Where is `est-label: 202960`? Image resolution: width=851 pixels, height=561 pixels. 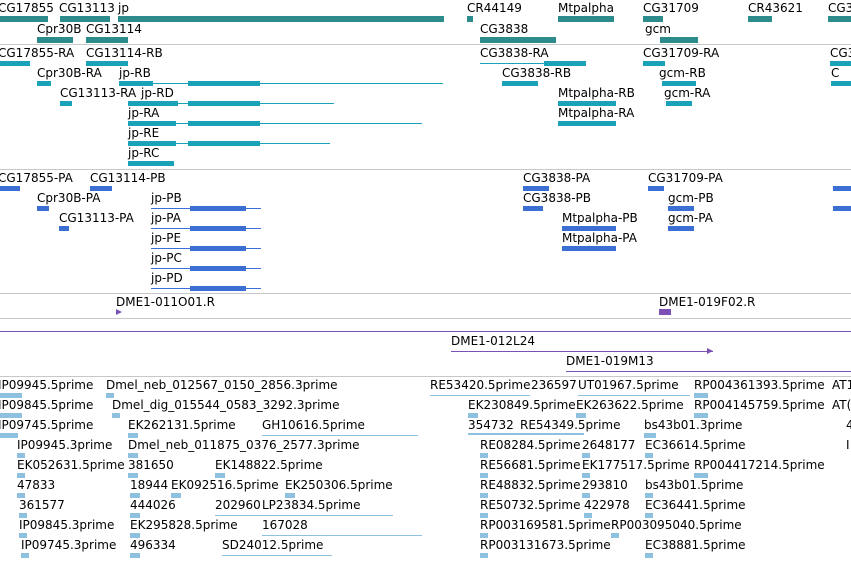 est-label: 202960 is located at coordinates (238, 505).